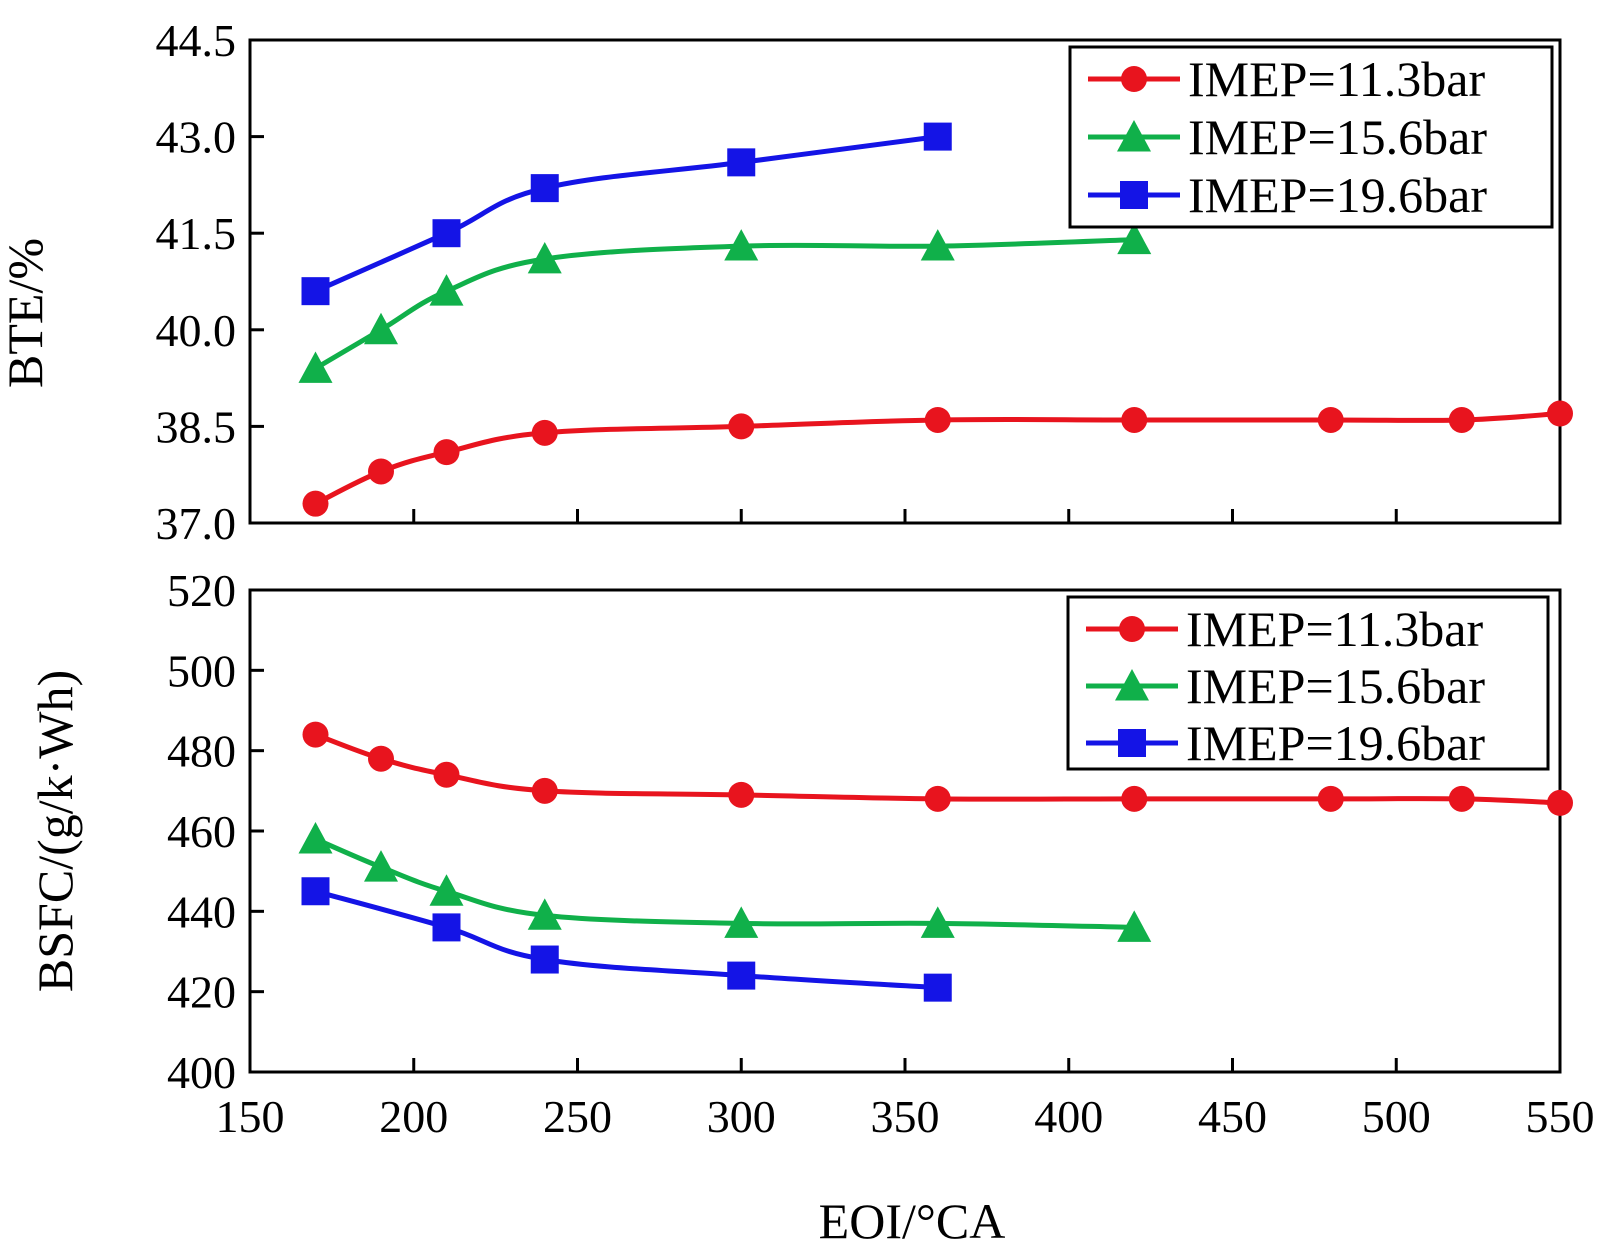 The width and height of the screenshot is (1615, 1255). Describe the element at coordinates (577, 1116) in the screenshot. I see `x-tick-label: 250` at that location.